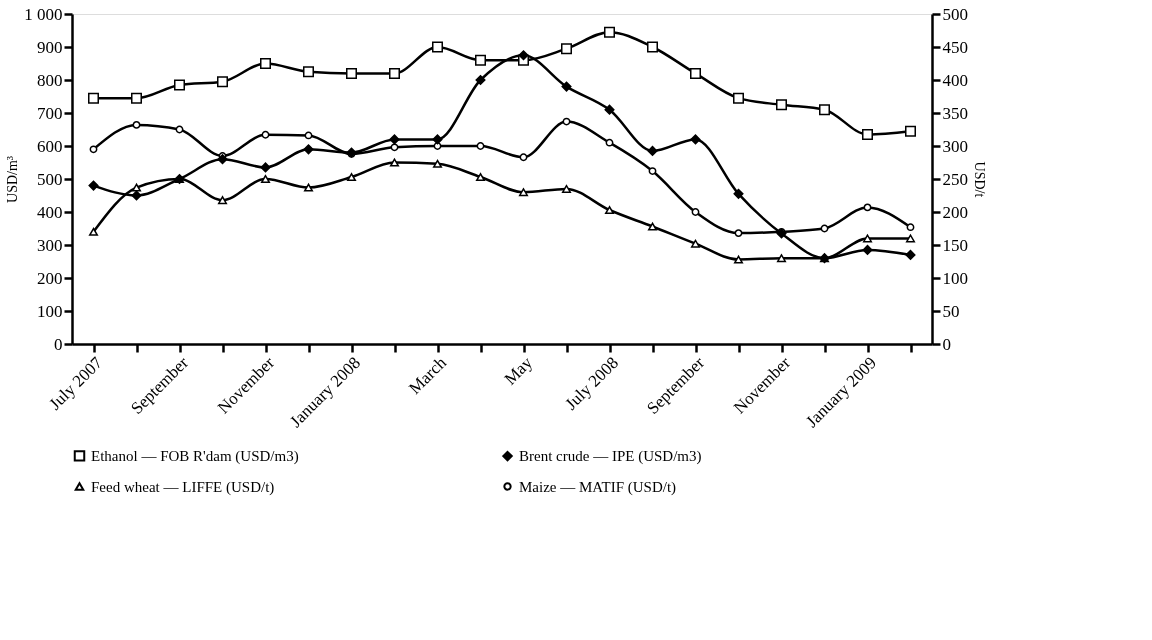 The width and height of the screenshot is (1152, 640). What do you see at coordinates (979, 179) in the screenshot?
I see `y2-axis-title: USD/t` at bounding box center [979, 179].